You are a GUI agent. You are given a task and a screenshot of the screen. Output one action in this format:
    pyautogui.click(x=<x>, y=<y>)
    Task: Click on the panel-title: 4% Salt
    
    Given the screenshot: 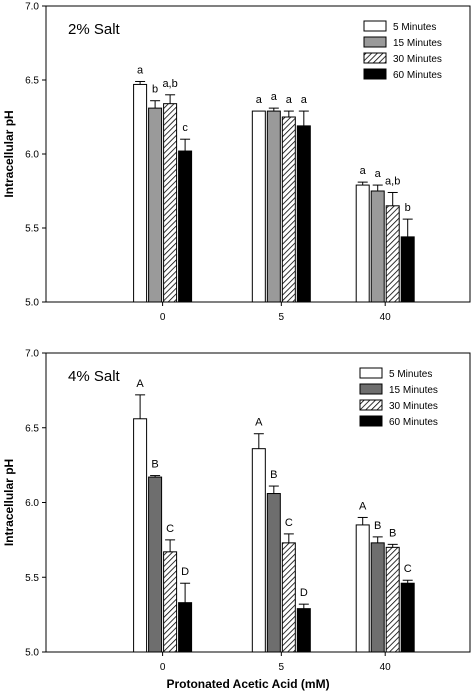 What is the action you would take?
    pyautogui.click(x=94, y=376)
    